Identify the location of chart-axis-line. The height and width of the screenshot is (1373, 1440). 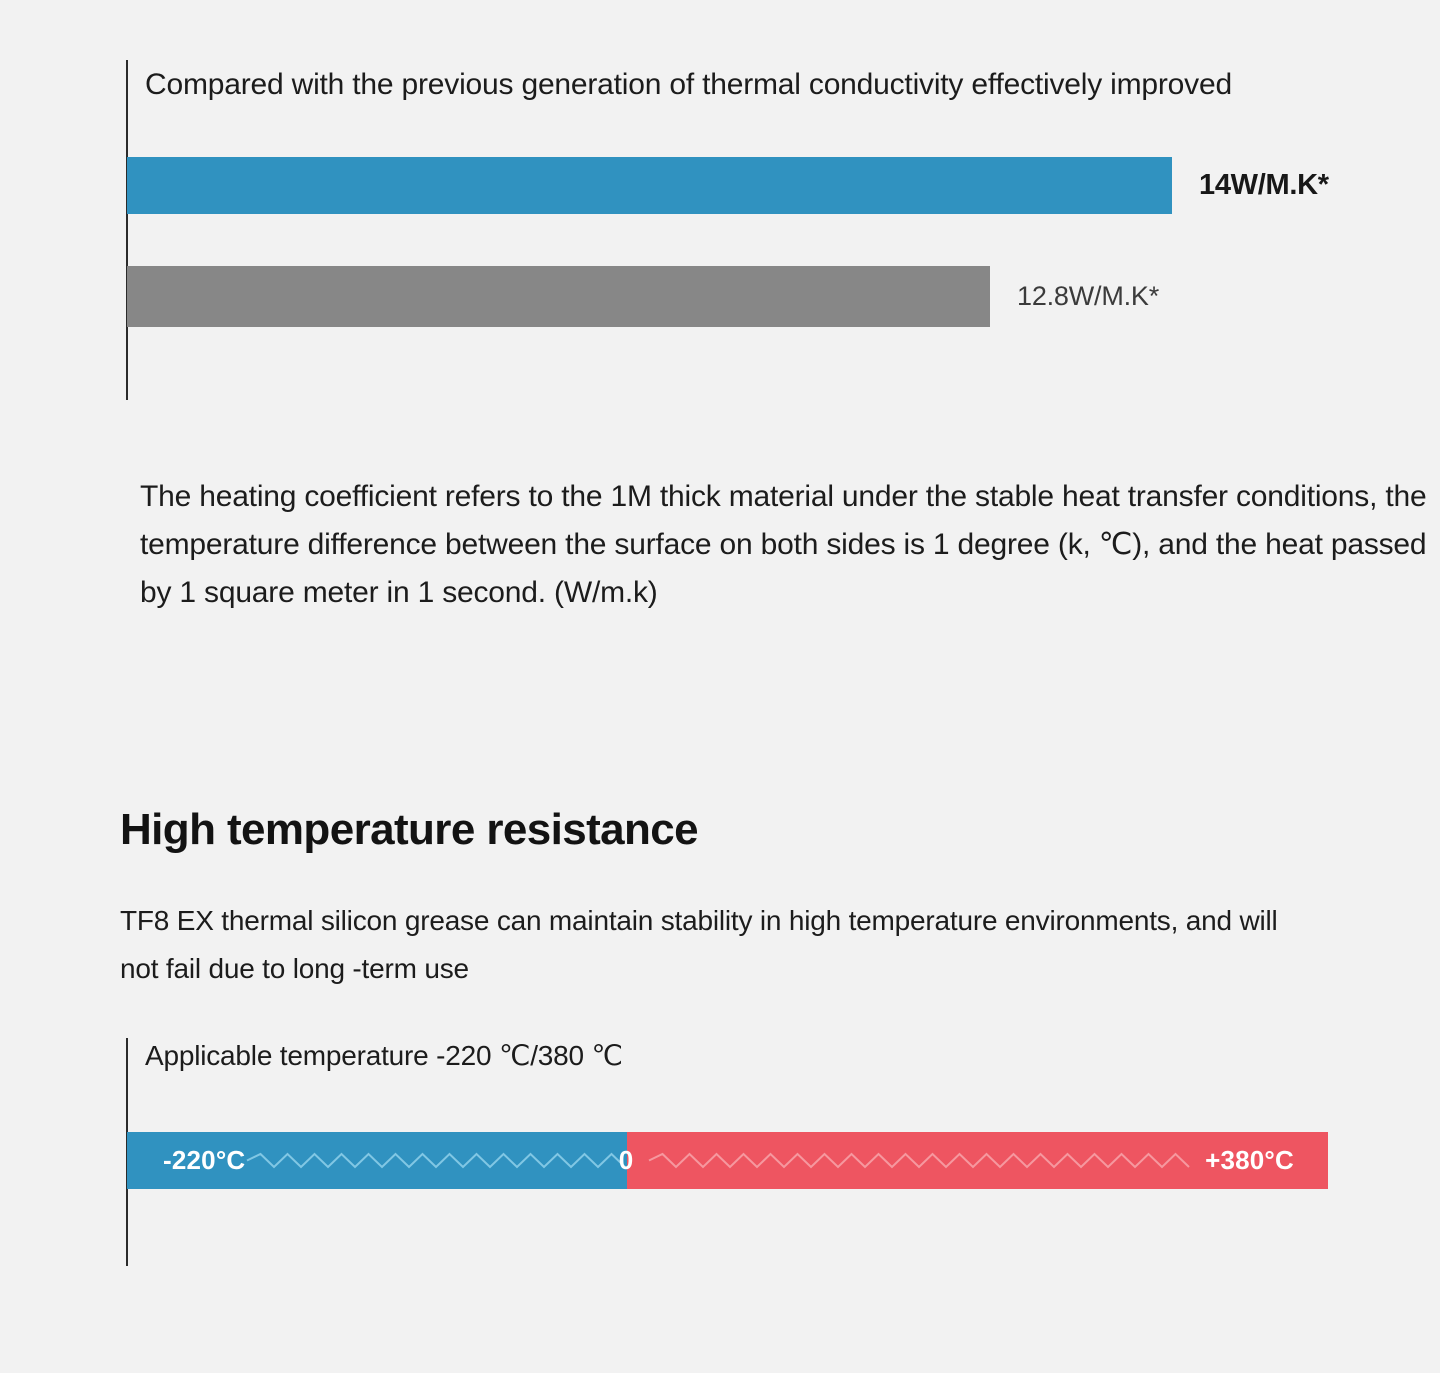
(127, 230).